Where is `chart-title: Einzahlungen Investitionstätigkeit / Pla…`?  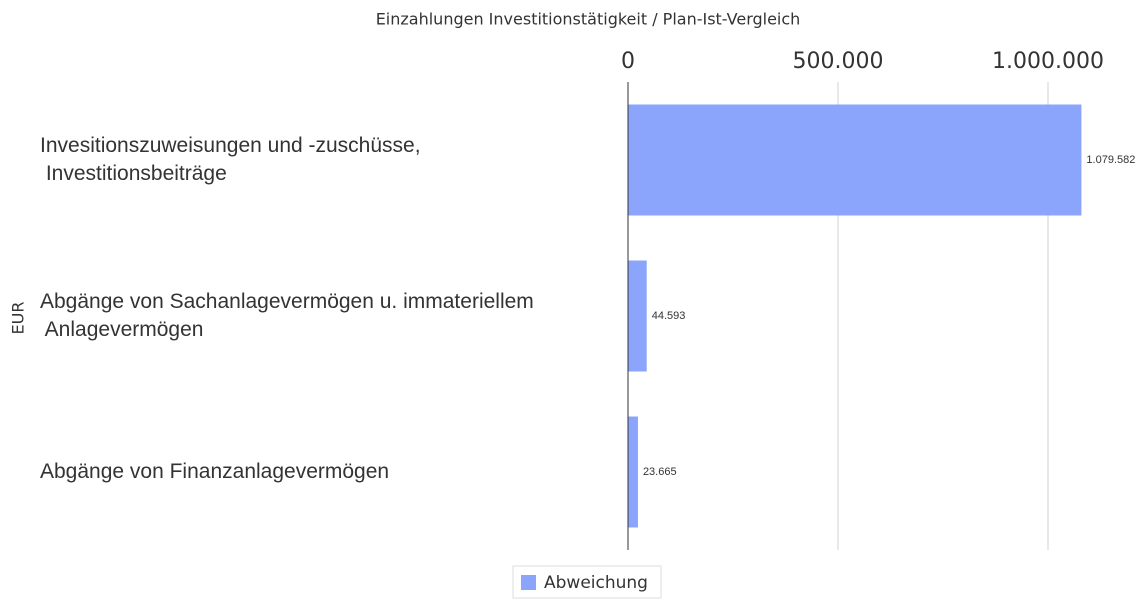
chart-title: Einzahlungen Investitionstätigkeit / Pla… is located at coordinates (588, 19).